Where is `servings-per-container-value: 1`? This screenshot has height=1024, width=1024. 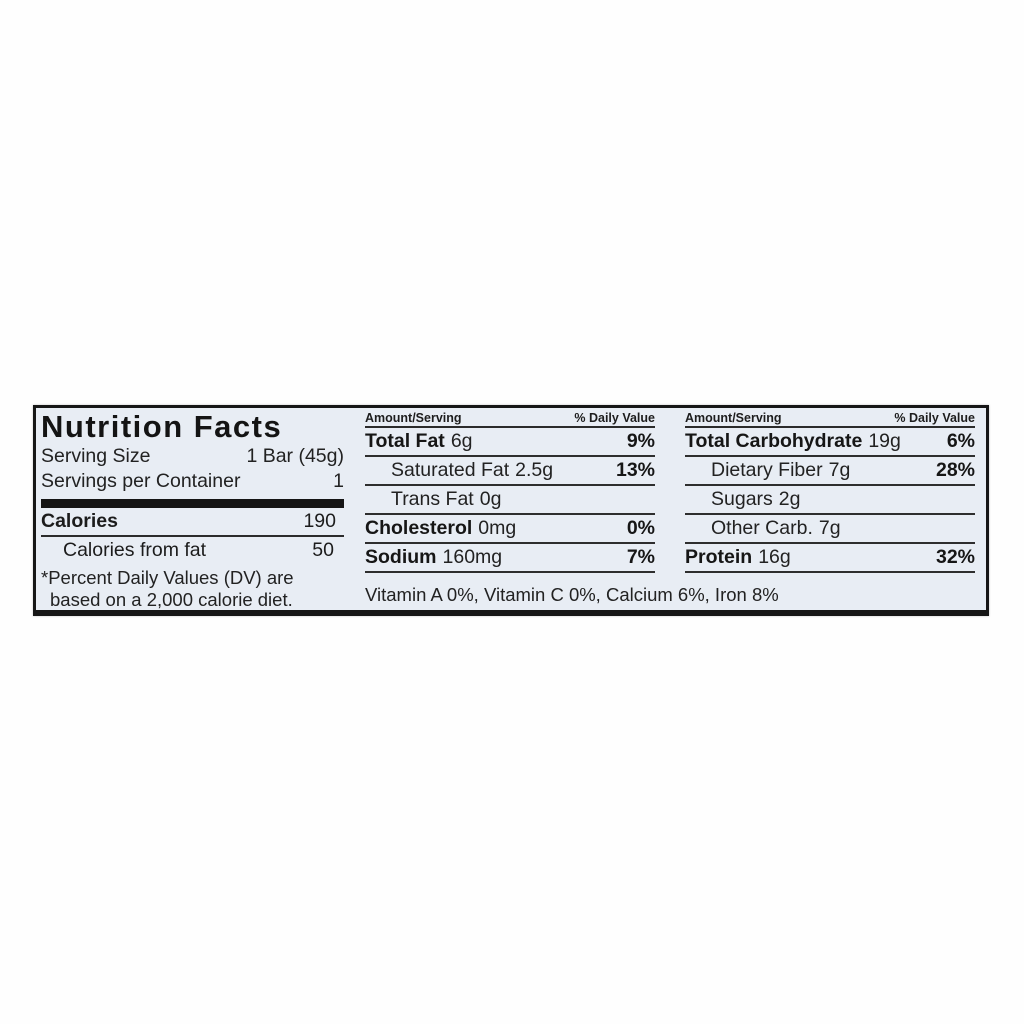
servings-per-container-value: 1 is located at coordinates (338, 481).